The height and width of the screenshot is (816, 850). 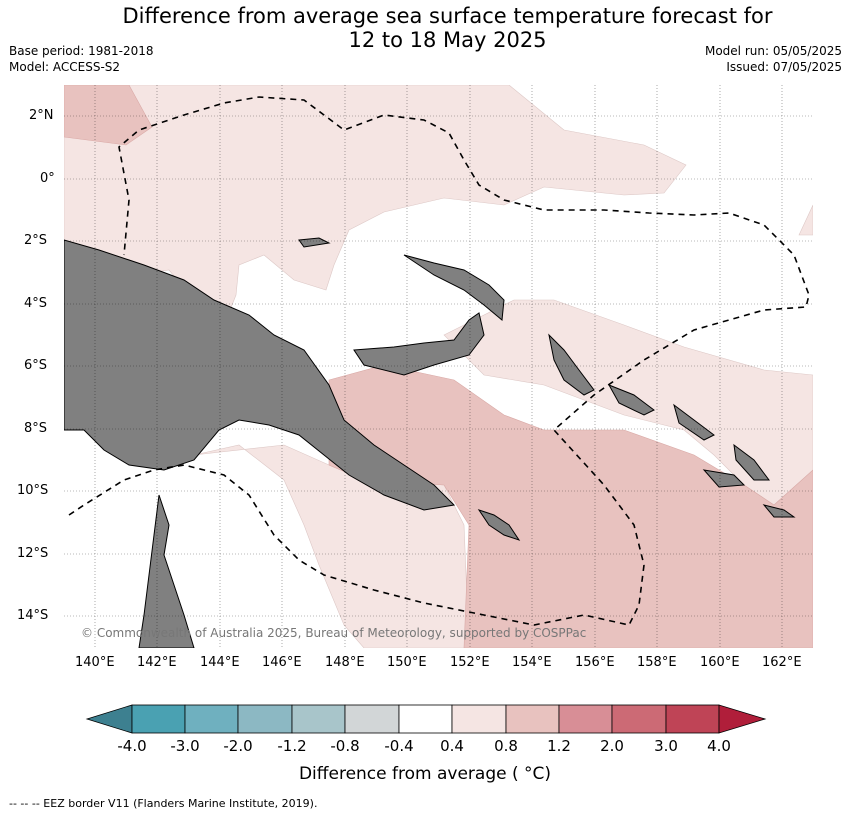 What do you see at coordinates (314, 242) in the screenshot?
I see `land-manus` at bounding box center [314, 242].